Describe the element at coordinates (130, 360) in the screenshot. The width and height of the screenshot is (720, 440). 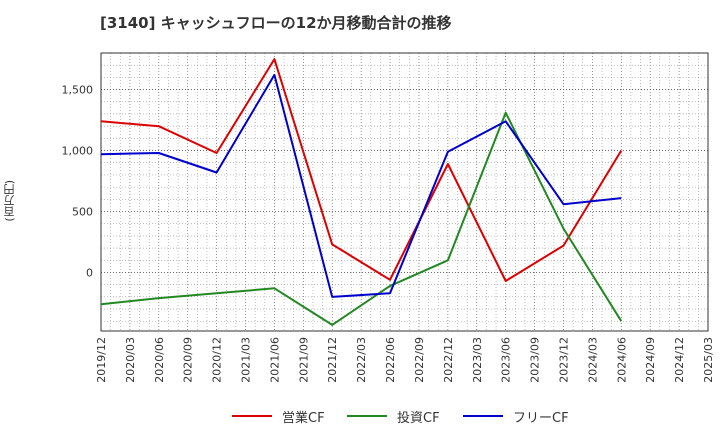
I see `x-tick-label: 2020/03` at that location.